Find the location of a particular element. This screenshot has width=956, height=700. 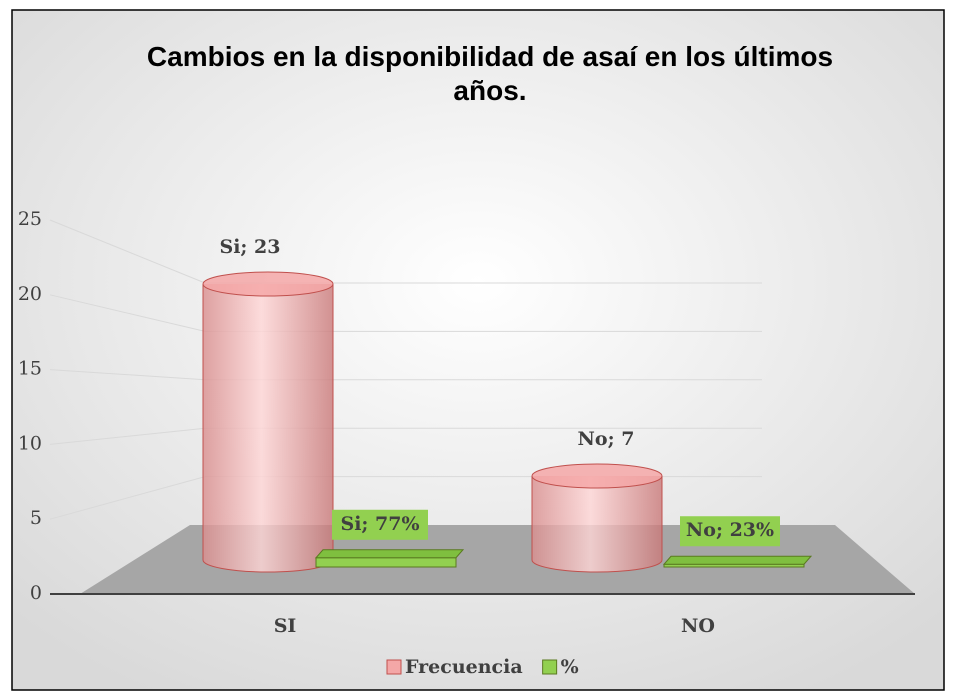

data-label: No; 7 is located at coordinates (606, 439).